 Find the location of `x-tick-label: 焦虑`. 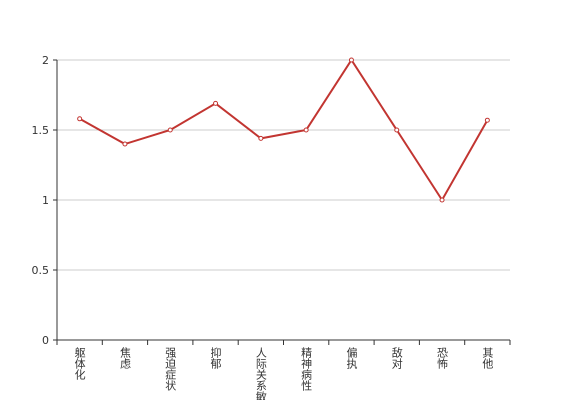

x-tick-label: 焦虑 is located at coordinates (124, 358).